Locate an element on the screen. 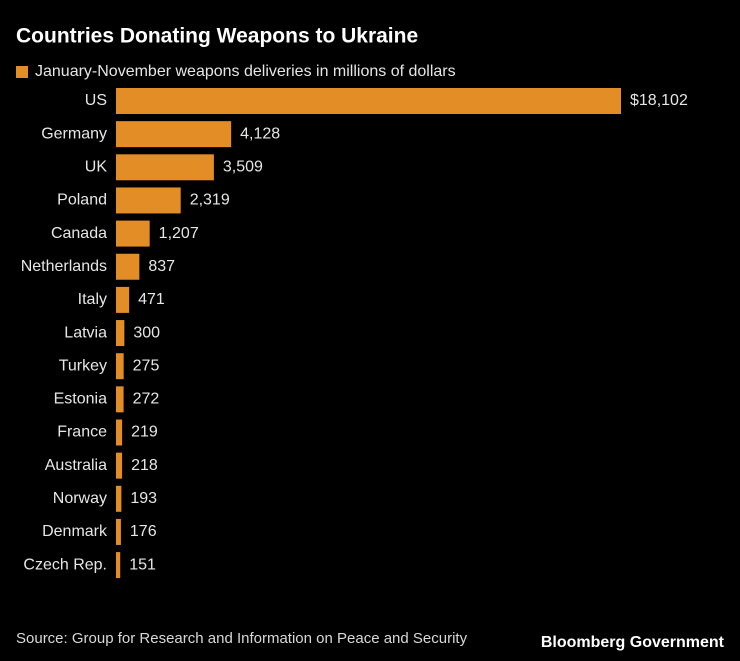  value-label: 193 is located at coordinates (143, 498).